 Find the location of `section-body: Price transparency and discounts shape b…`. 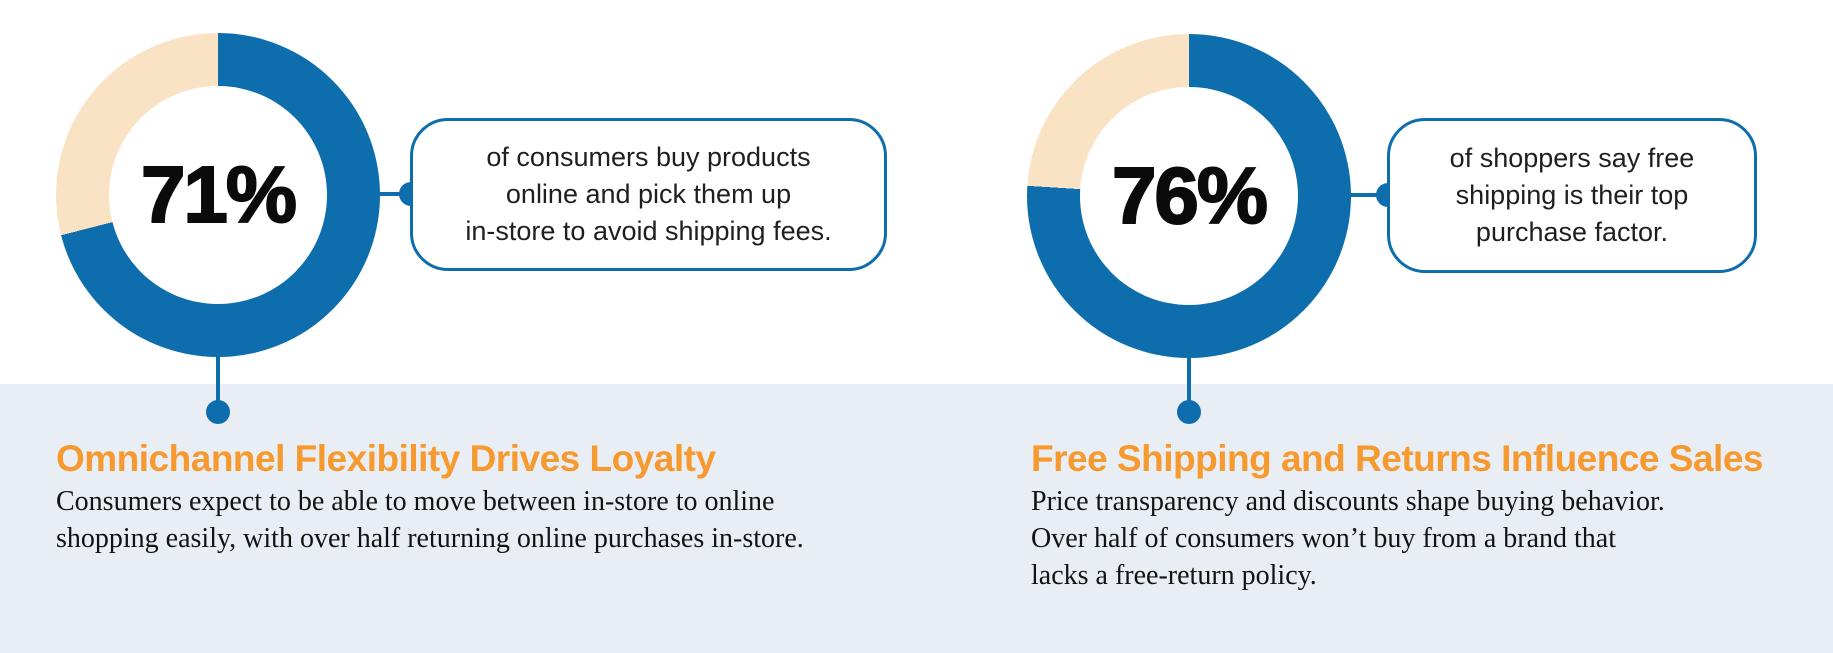

section-body: Price transparency and discounts shape b… is located at coordinates (1348, 538).